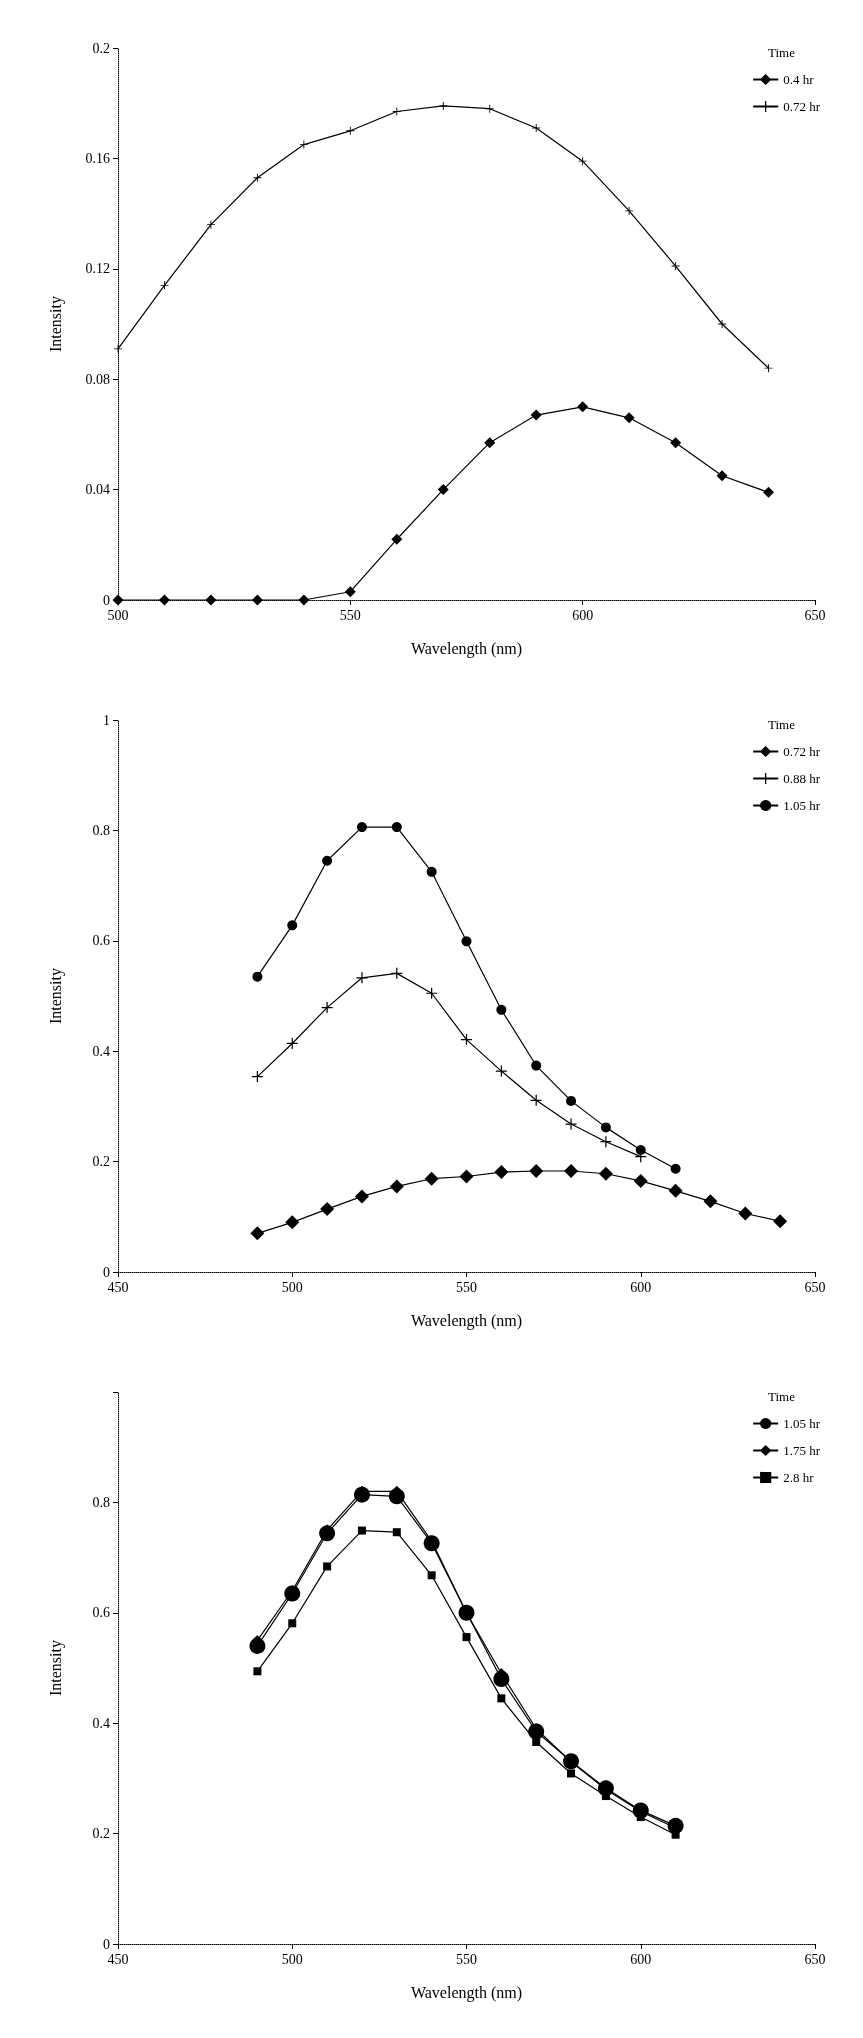 This screenshot has height=2038, width=863. Describe the element at coordinates (799, 1477) in the screenshot. I see `legend-label: 2.8 hr` at that location.